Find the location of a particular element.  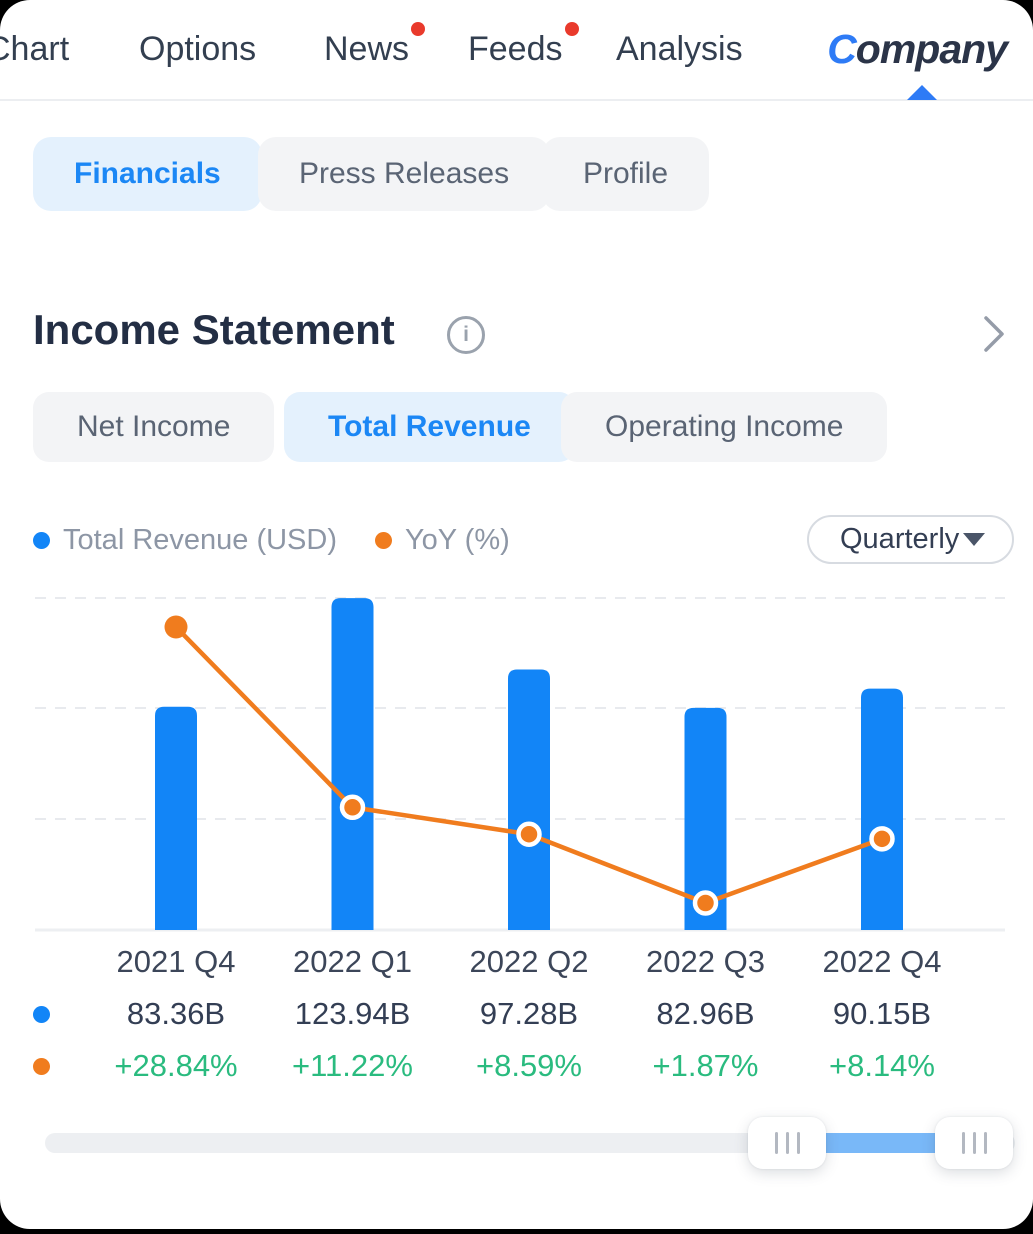

slider-handle-left is located at coordinates (787, 1143).